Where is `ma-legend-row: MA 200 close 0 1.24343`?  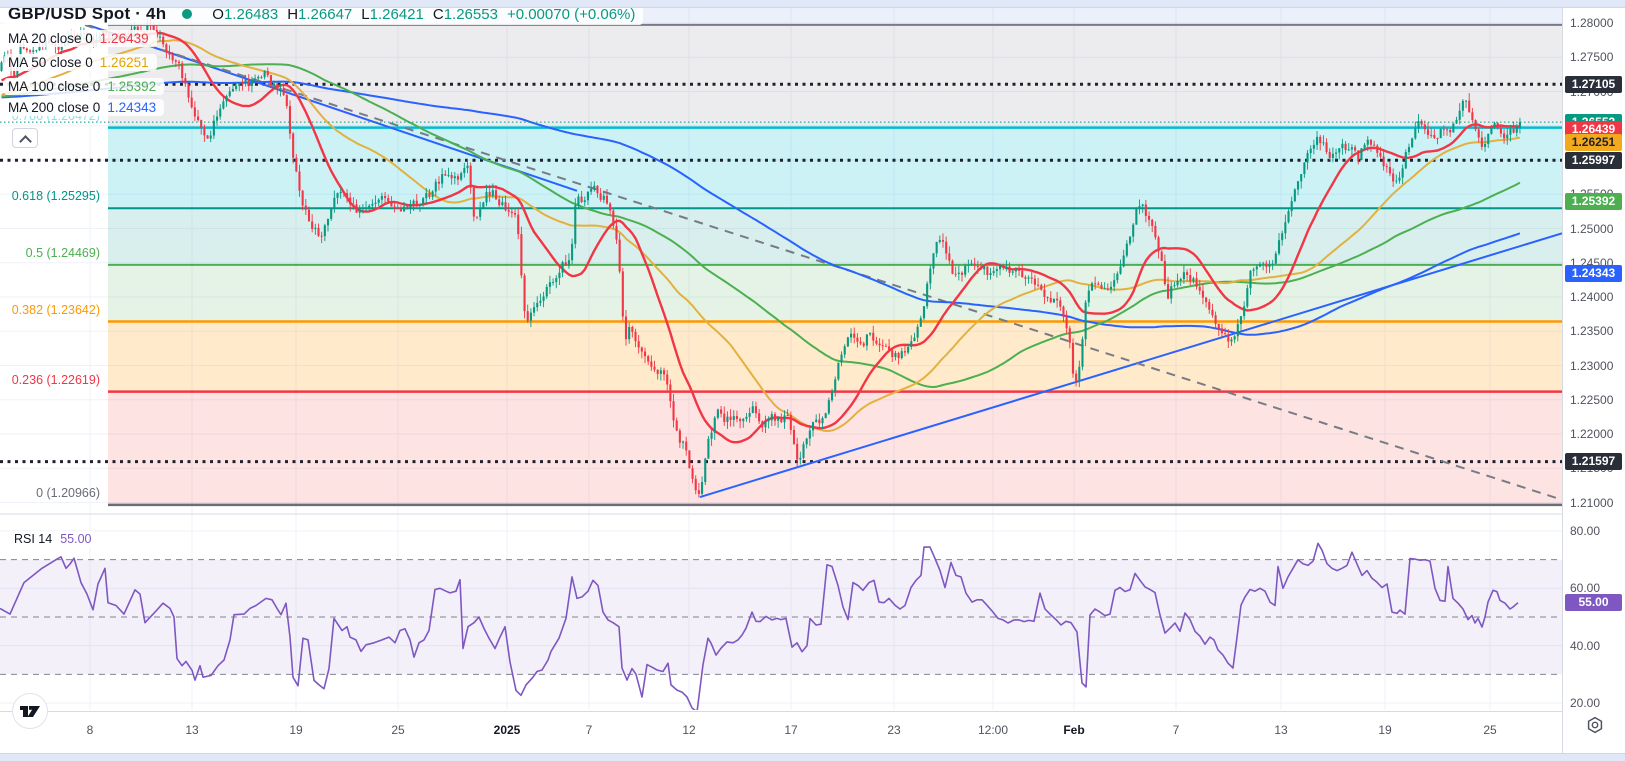 ma-legend-row: MA 200 close 0 1.24343 is located at coordinates (84, 107).